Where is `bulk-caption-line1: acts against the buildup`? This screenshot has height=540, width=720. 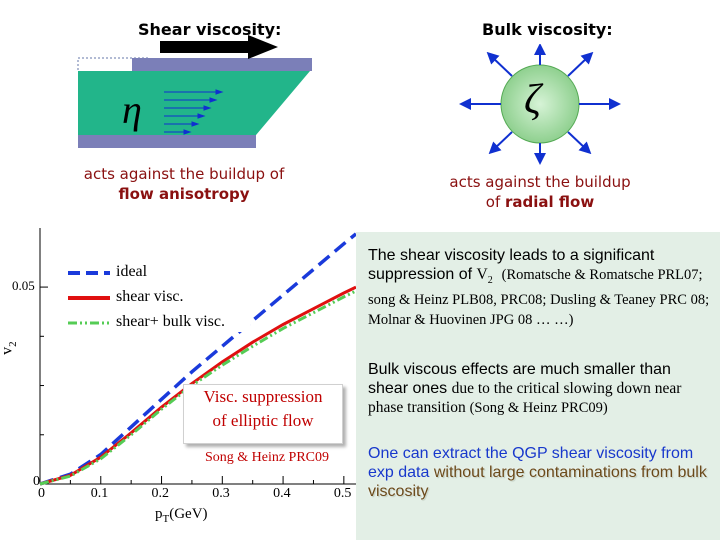 bulk-caption-line1: acts against the buildup is located at coordinates (540, 182).